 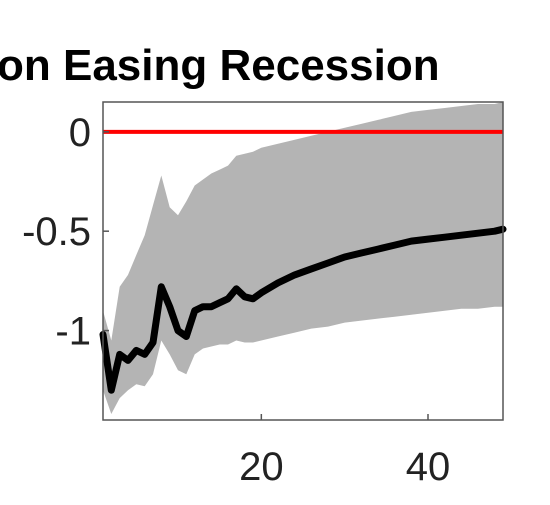 I want to click on y-tick-label: -0.5, so click(x=56, y=232).